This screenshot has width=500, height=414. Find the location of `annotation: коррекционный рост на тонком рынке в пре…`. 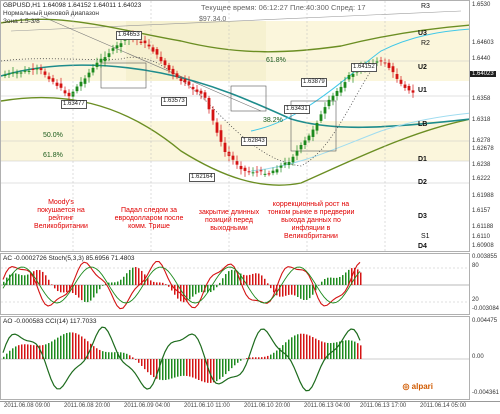

annotation: коррекционный рост на тонком рынке в пре… is located at coordinates (311, 221).